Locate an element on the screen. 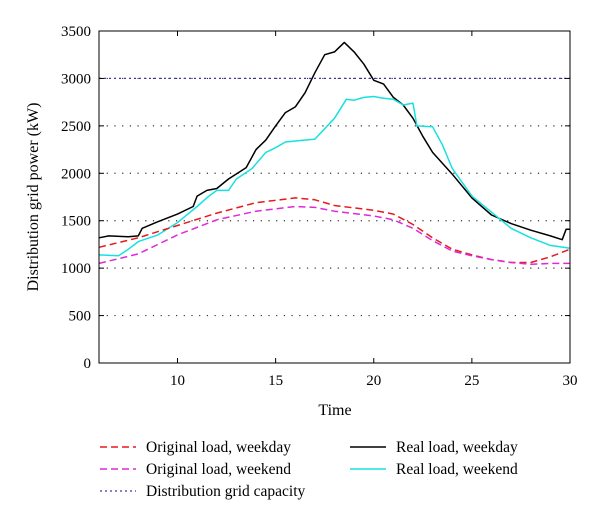  y-tick-label: 3500 is located at coordinates (76, 32).